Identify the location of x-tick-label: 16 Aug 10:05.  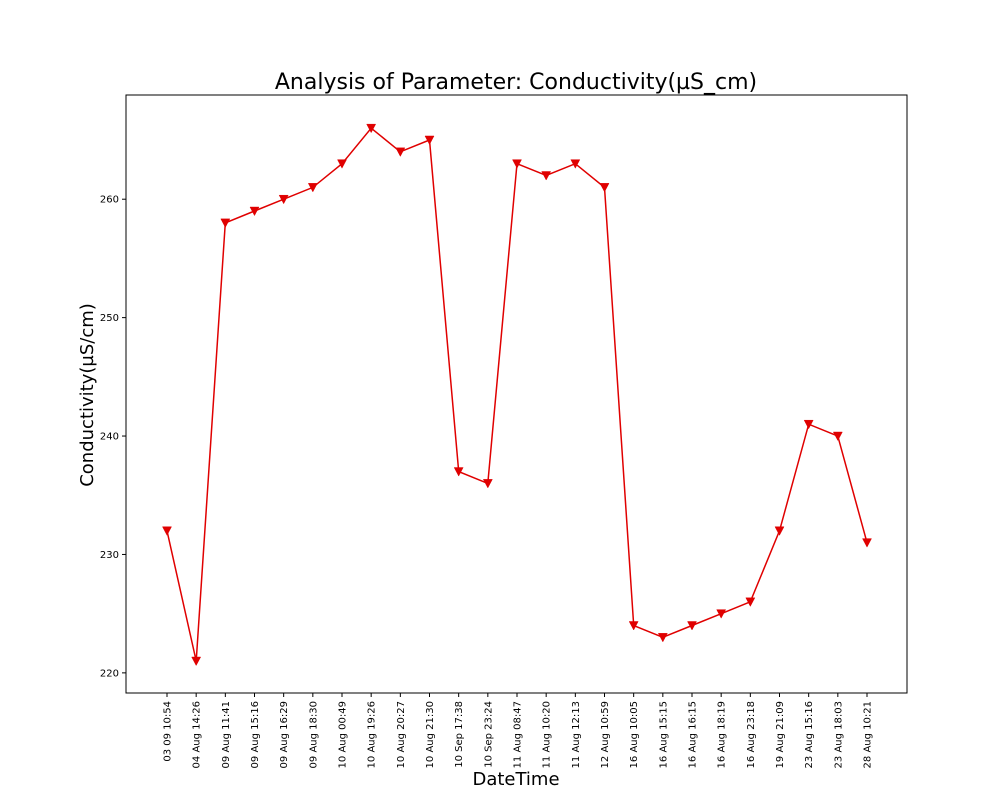
(634, 734).